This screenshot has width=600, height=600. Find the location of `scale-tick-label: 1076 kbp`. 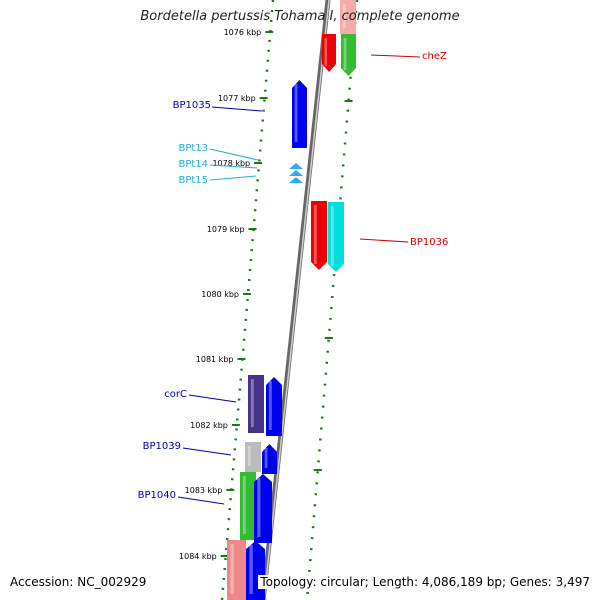

scale-tick-label: 1076 kbp is located at coordinates (243, 32).